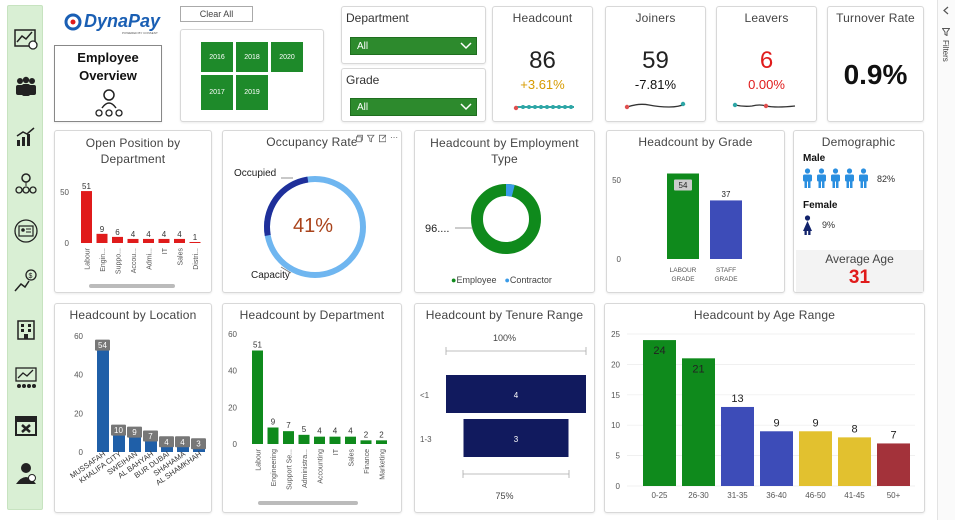  I want to click on age-chart-title: Headcount by Age Range, so click(764, 315).